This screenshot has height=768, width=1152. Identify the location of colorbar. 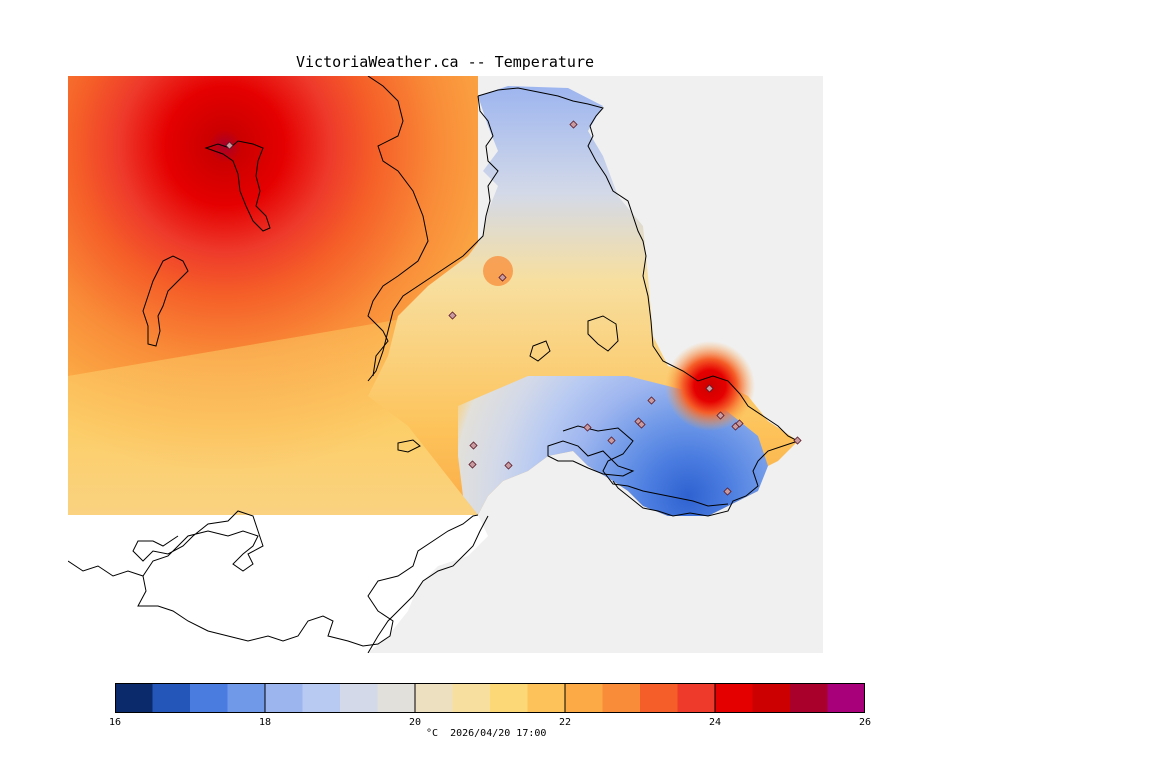
(490, 698).